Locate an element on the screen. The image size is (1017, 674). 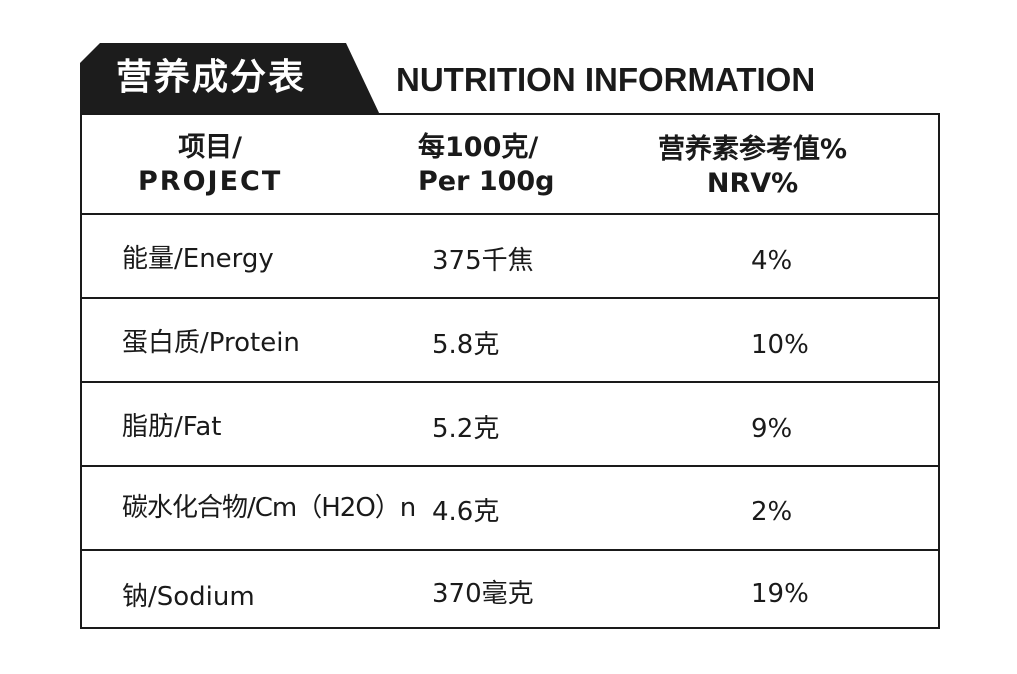
cell-per-100g: 5.8克 is located at coordinates (466, 345).